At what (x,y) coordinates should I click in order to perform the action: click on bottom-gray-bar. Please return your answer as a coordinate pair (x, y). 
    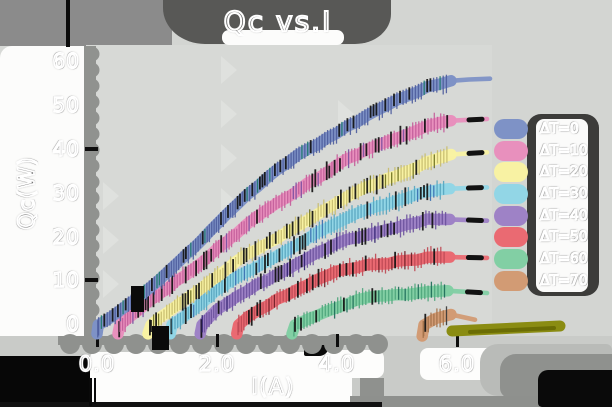
    Looking at the image, I should click on (445, 401).